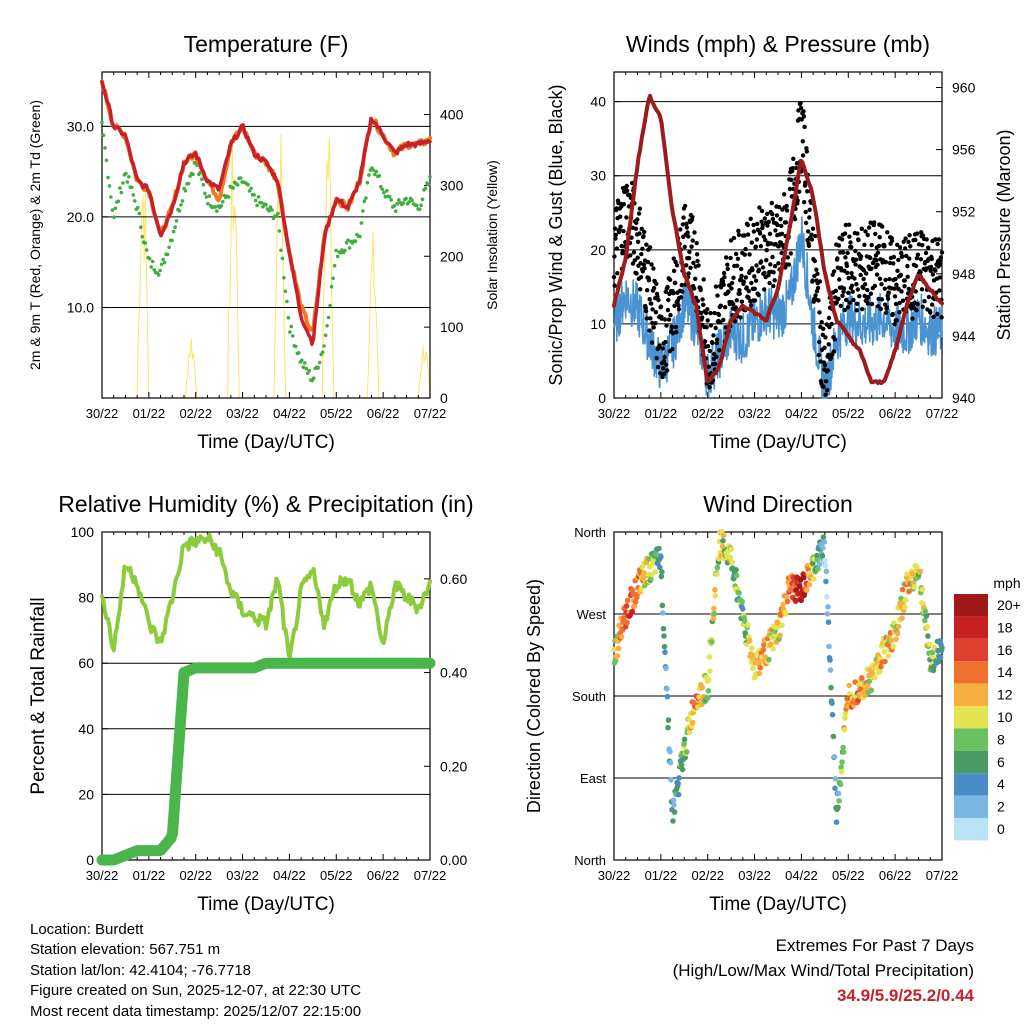 This screenshot has height=1024, width=1024. Describe the element at coordinates (964, 212) in the screenshot. I see `y2-tick-label: 952` at that location.